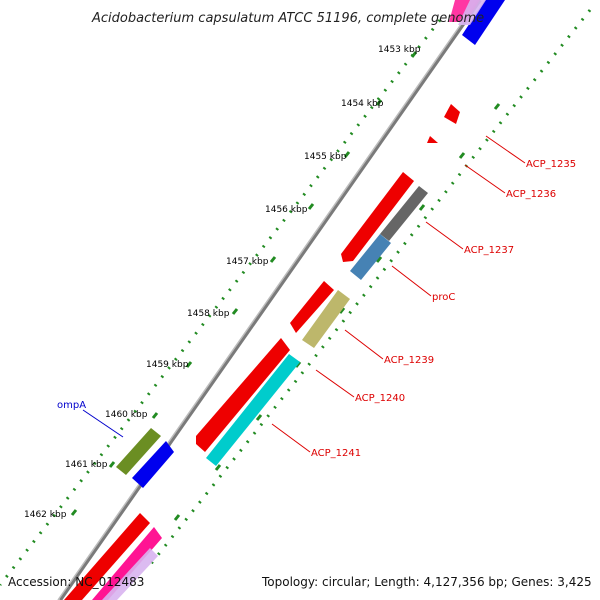  I want to click on gene-acp1239, so click(312, 307).